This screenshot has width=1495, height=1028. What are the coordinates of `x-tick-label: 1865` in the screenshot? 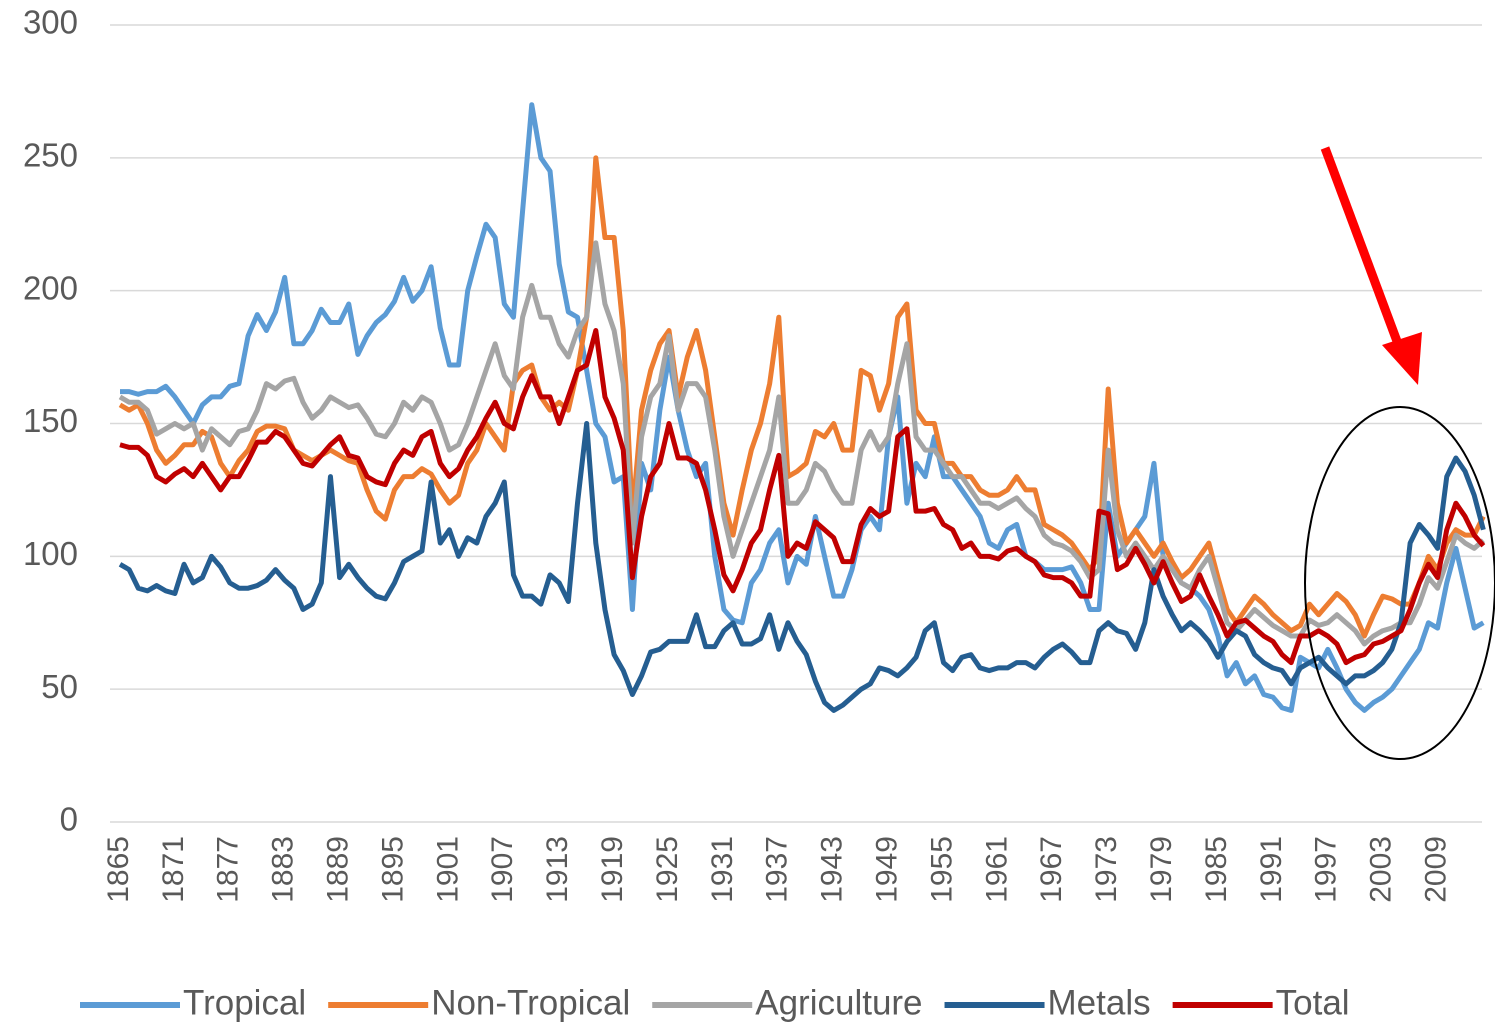 It's located at (118, 869).